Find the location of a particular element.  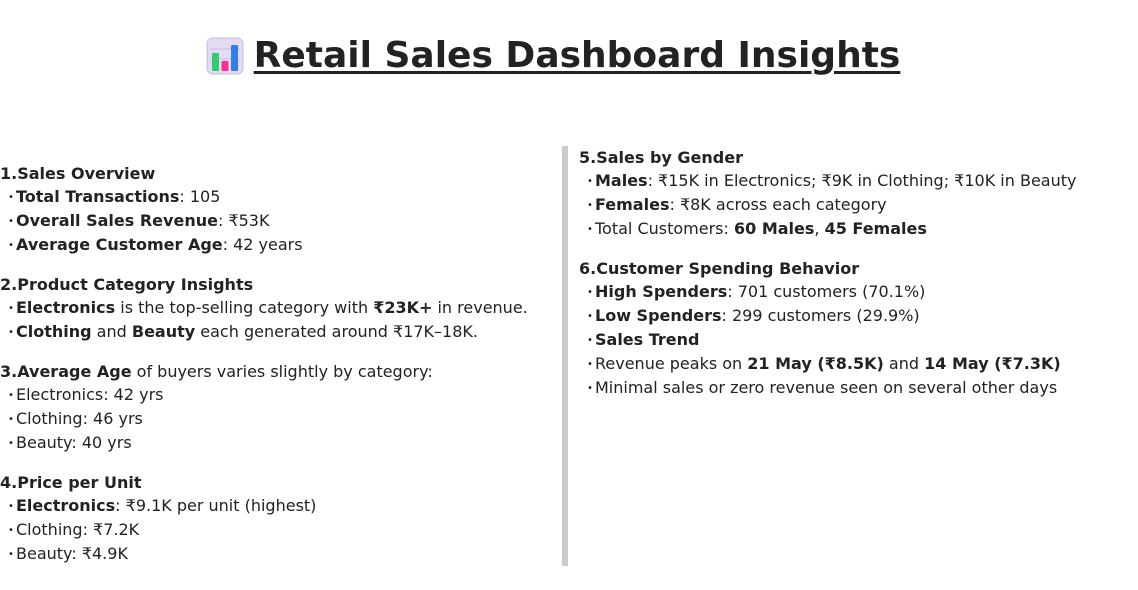

list-item: • Average Customer Age: 42 years is located at coordinates (278, 245).